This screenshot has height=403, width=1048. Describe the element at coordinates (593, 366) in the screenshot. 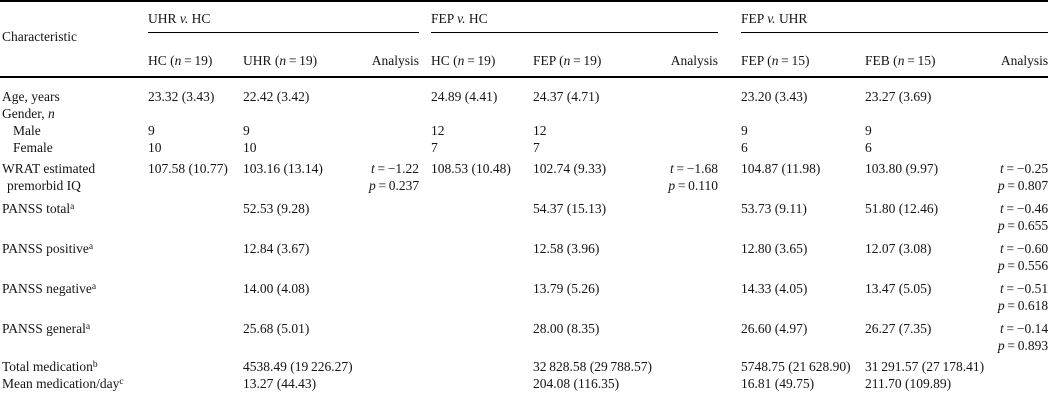

I see `table-cell: 32 828.58 (29 788.57)` at that location.